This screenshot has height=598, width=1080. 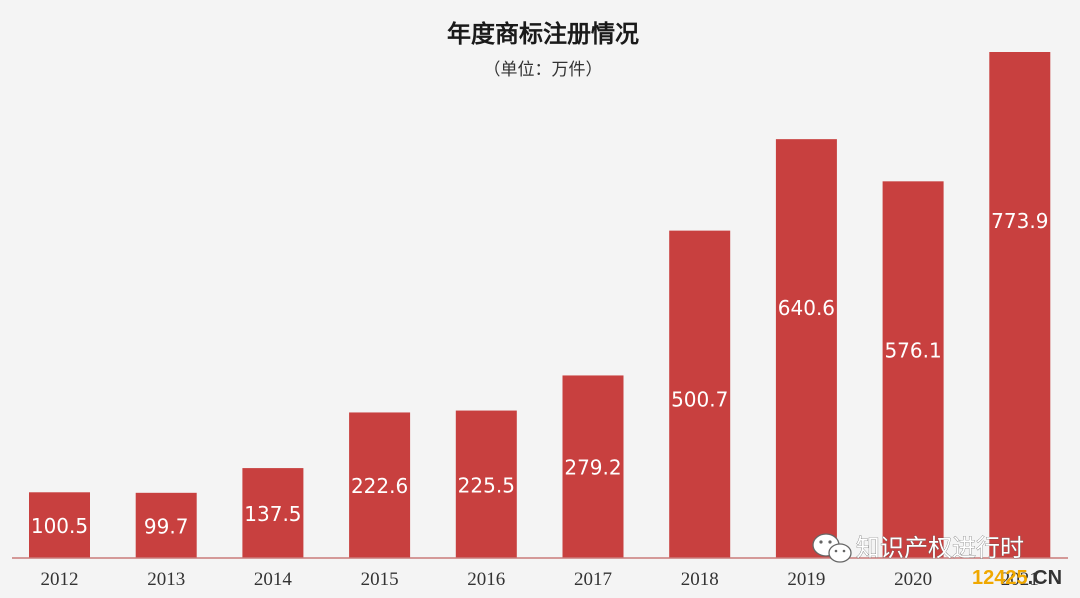 I want to click on x-tick-2017: 2017, so click(x=593, y=579).